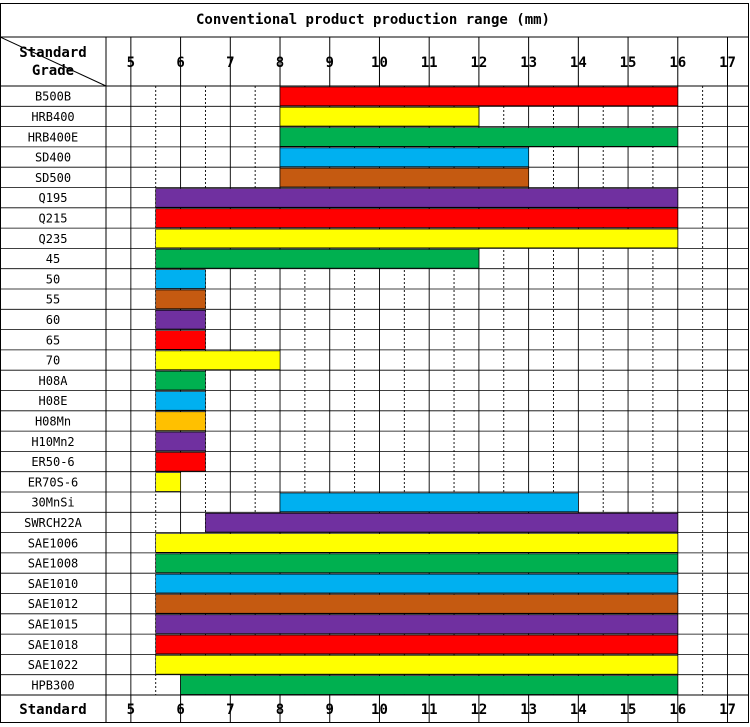  What do you see at coordinates (52, 462) in the screenshot?
I see `grade-label: ER50-6` at bounding box center [52, 462].